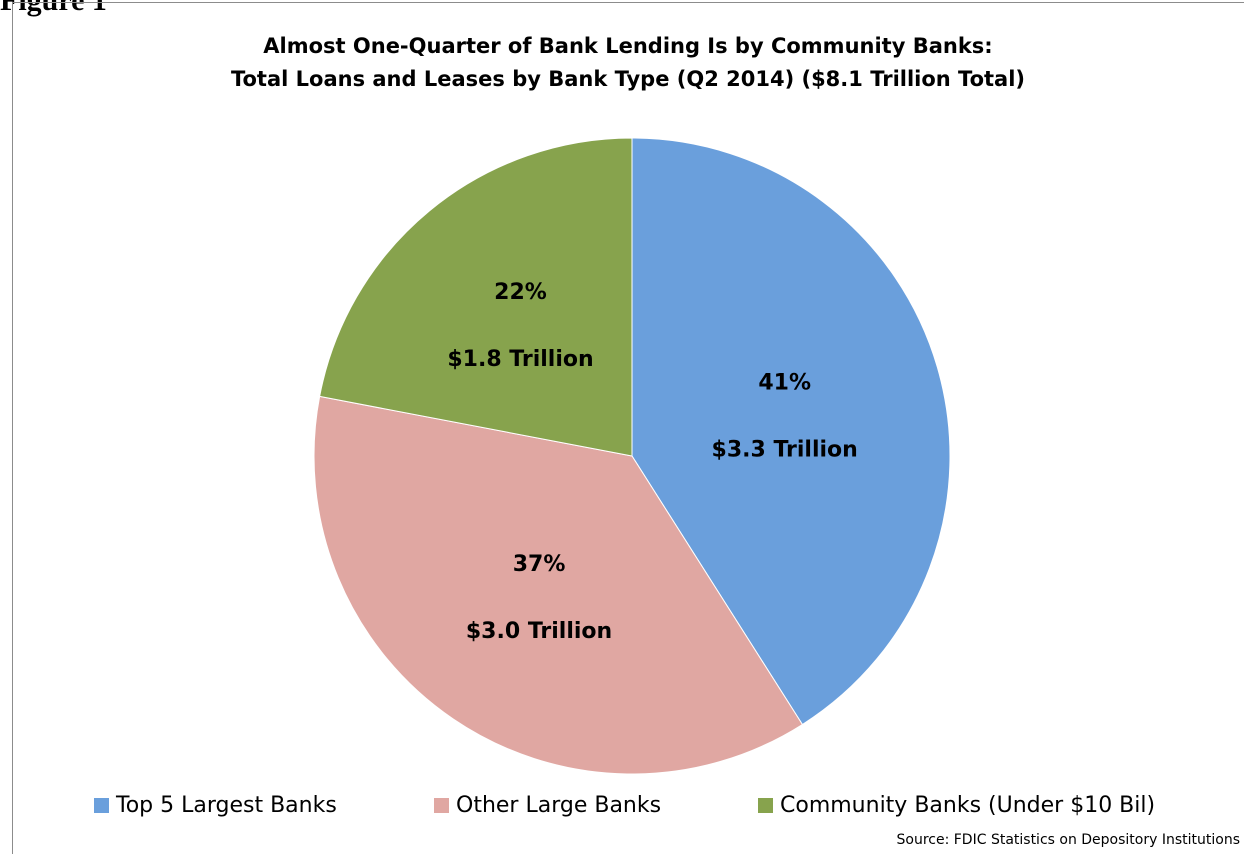 The height and width of the screenshot is (854, 1244). I want to click on slice-value-label-top5: $3.3 Trillion, so click(785, 450).